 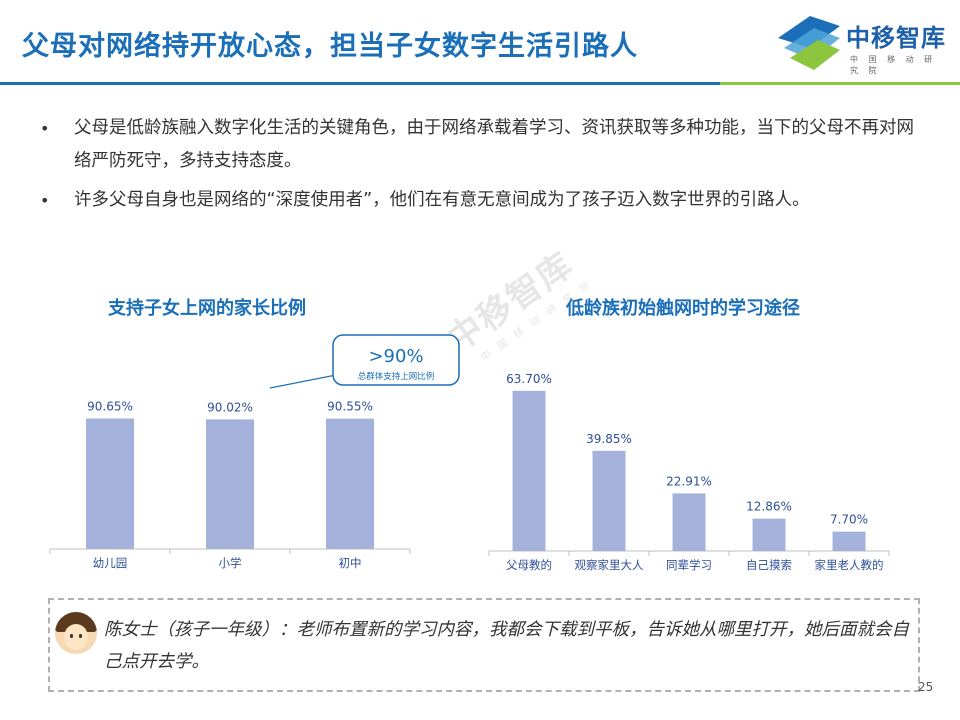 What do you see at coordinates (689, 565) in the screenshot?
I see `category-label: 同辈学习` at bounding box center [689, 565].